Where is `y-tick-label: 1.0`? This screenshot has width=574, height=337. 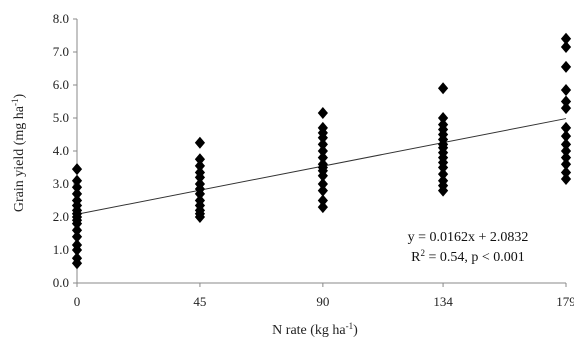
y-tick-label: 1.0 is located at coordinates (61, 249).